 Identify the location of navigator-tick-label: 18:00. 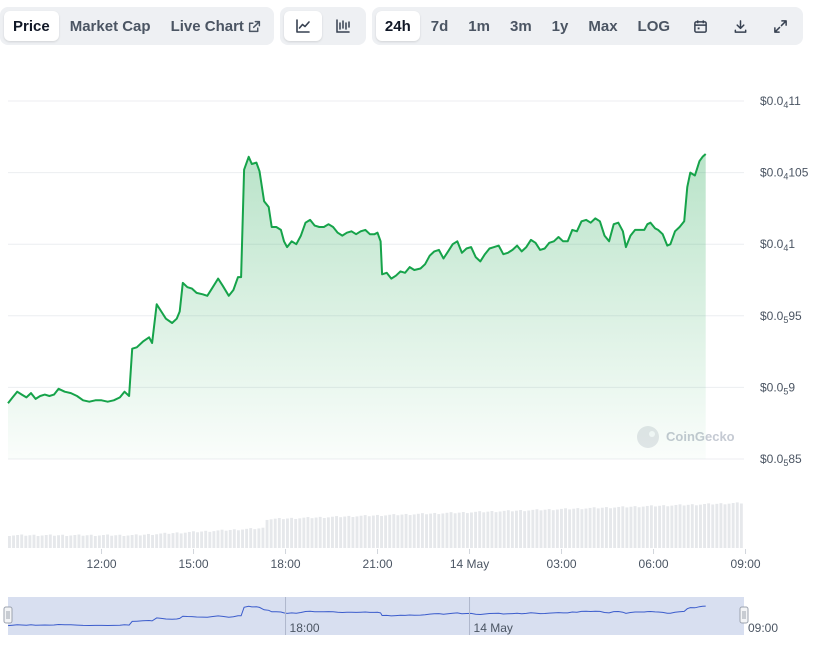
(305, 628).